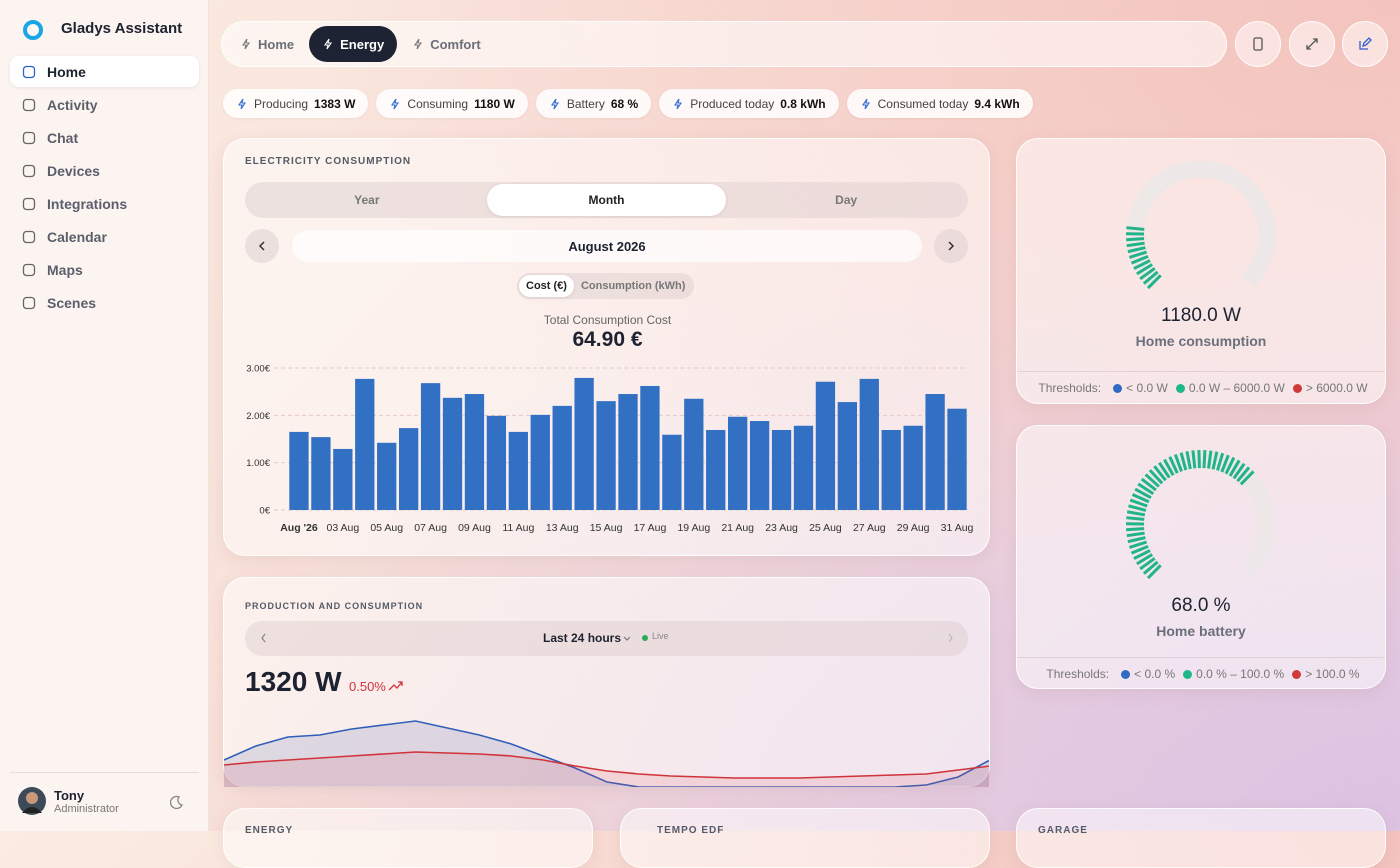 The height and width of the screenshot is (868, 1400). I want to click on energy-card: ENERGY, so click(408, 838).